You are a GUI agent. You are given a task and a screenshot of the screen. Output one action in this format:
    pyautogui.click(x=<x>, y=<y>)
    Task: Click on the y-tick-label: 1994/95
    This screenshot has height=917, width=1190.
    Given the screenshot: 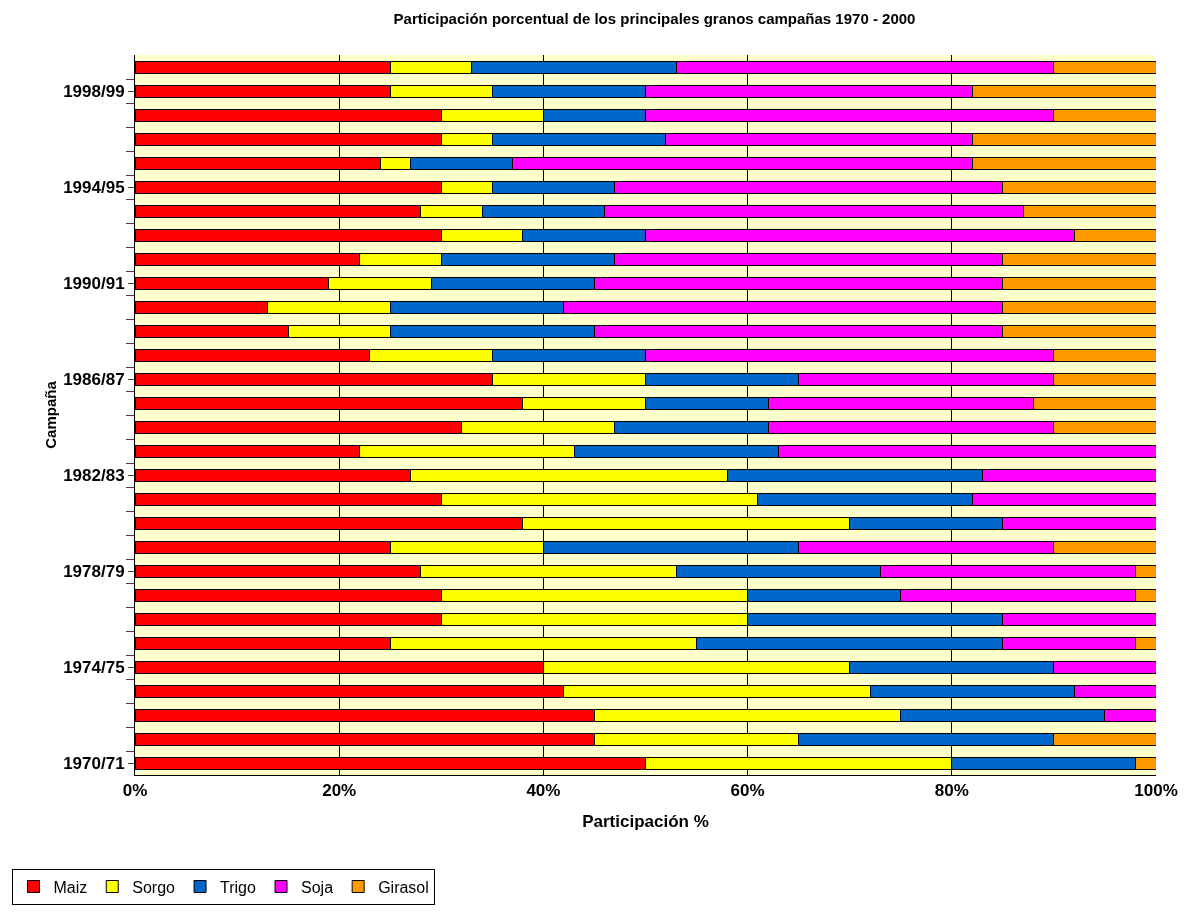 What is the action you would take?
    pyautogui.click(x=94, y=187)
    